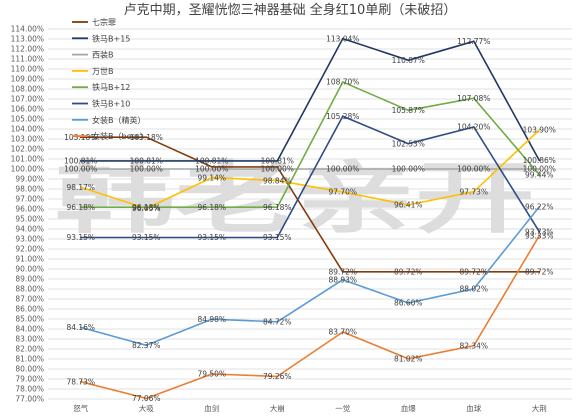 The image size is (580, 418). I want to click on y-tick-label: 109.00%, so click(27, 79).